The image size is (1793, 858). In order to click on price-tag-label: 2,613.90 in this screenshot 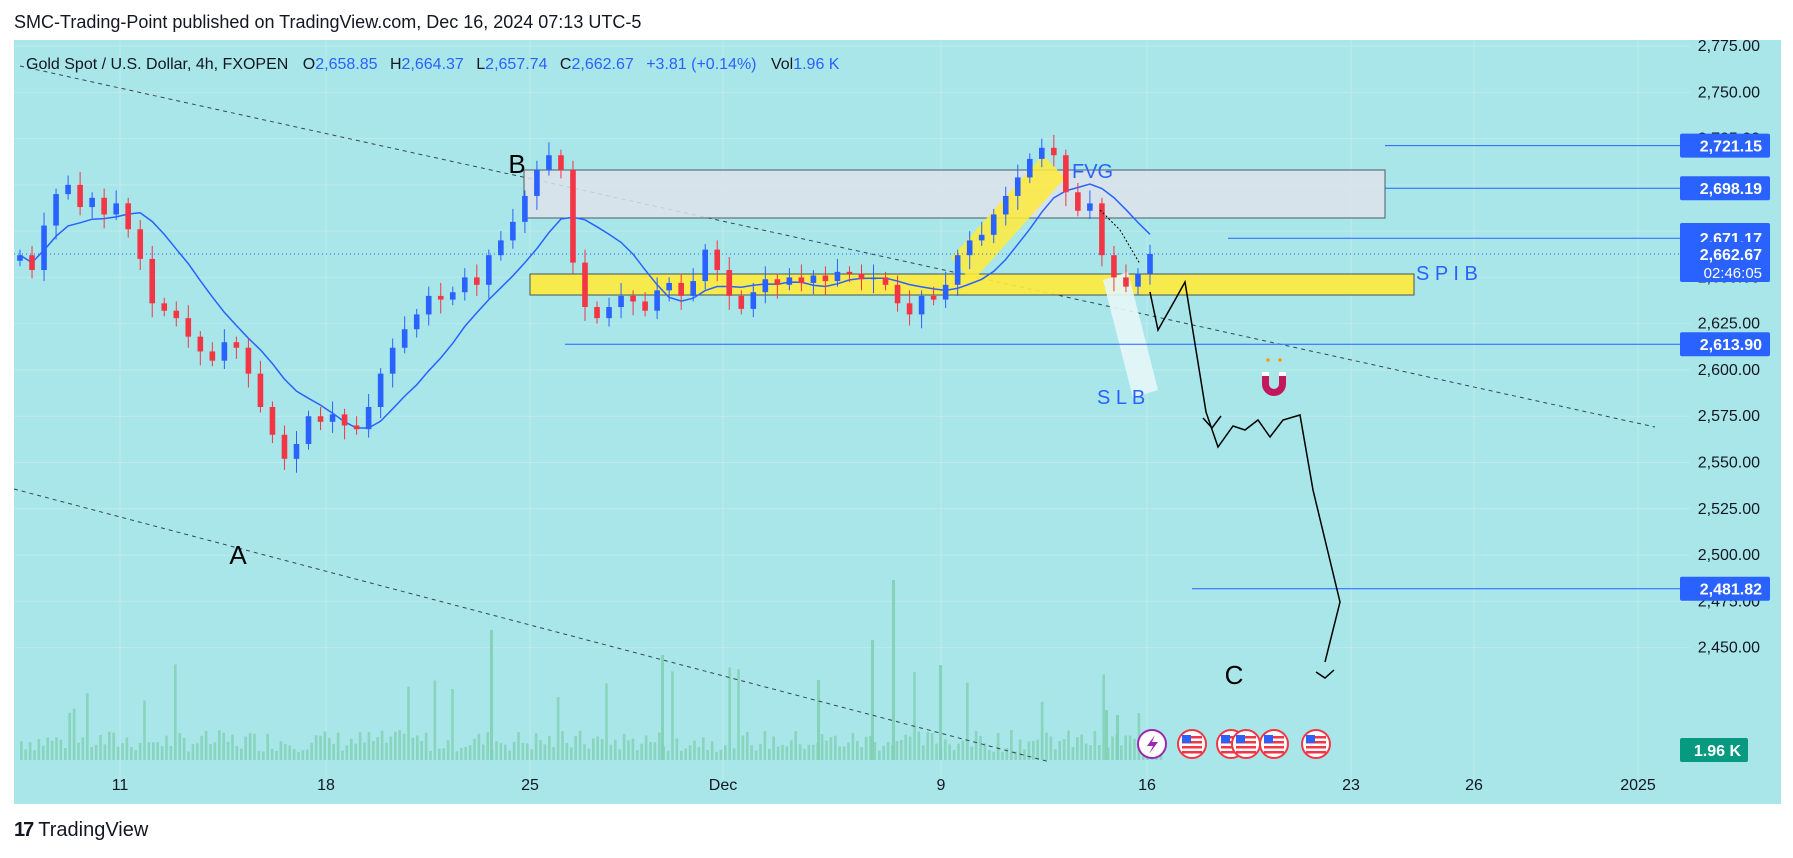, I will do `click(1731, 345)`.